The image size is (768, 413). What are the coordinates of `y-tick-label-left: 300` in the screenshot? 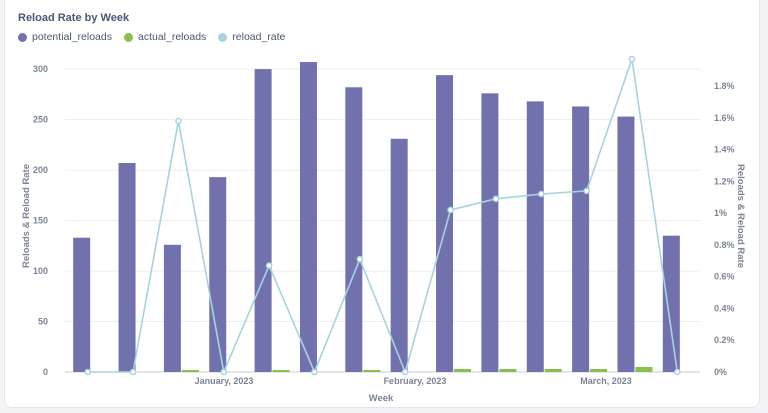 It's located at (40, 69).